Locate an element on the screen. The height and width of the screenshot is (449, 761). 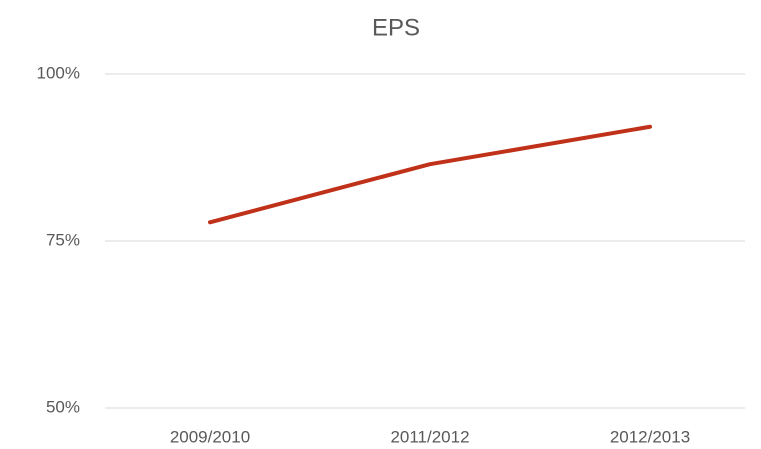
line is located at coordinates (430, 174).